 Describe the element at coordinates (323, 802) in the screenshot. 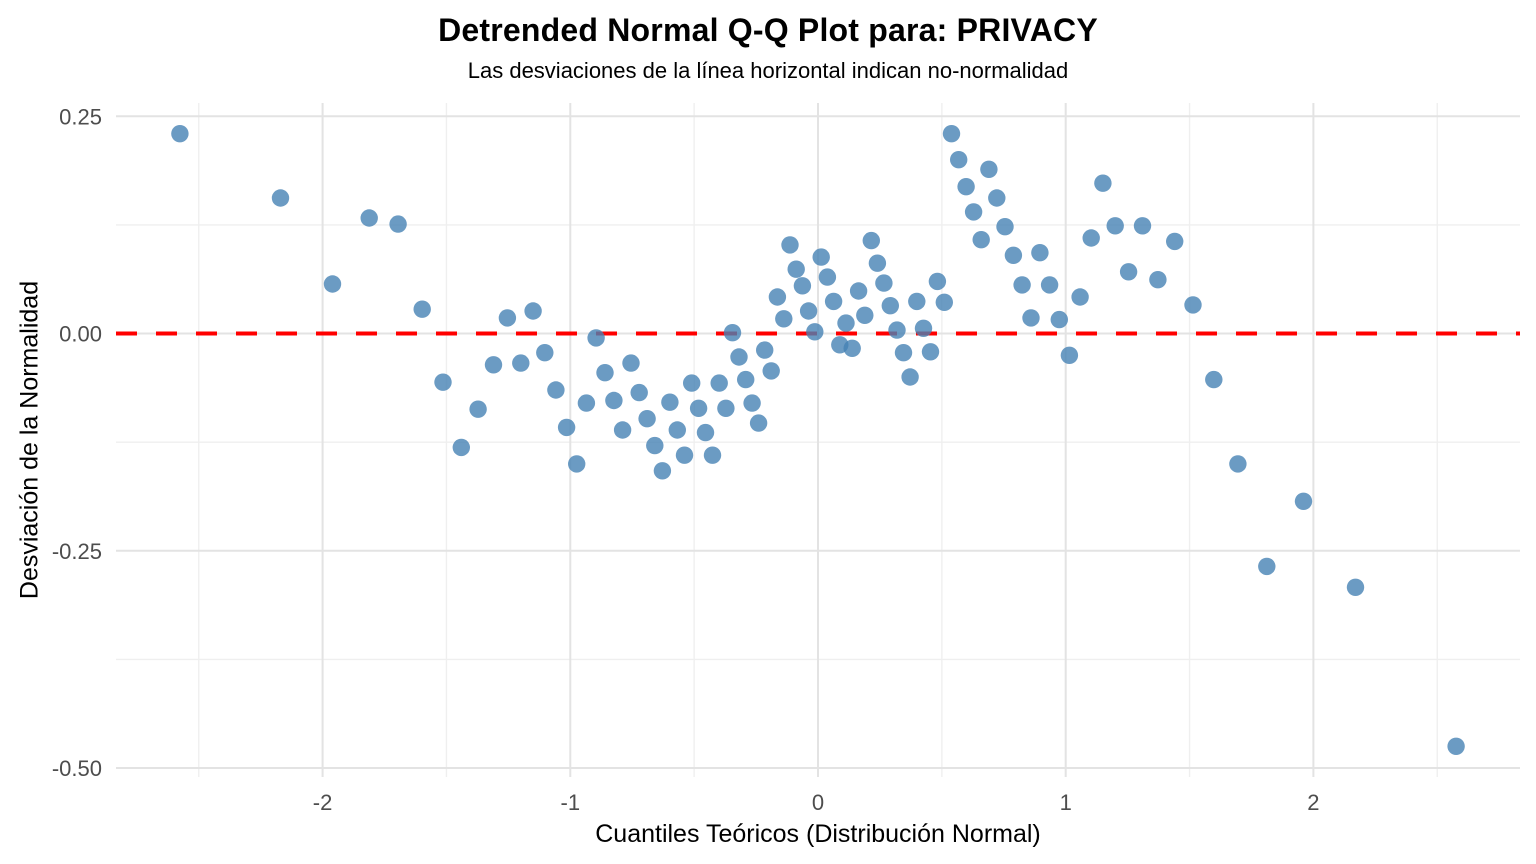

I see `x-tick-label: -2` at that location.